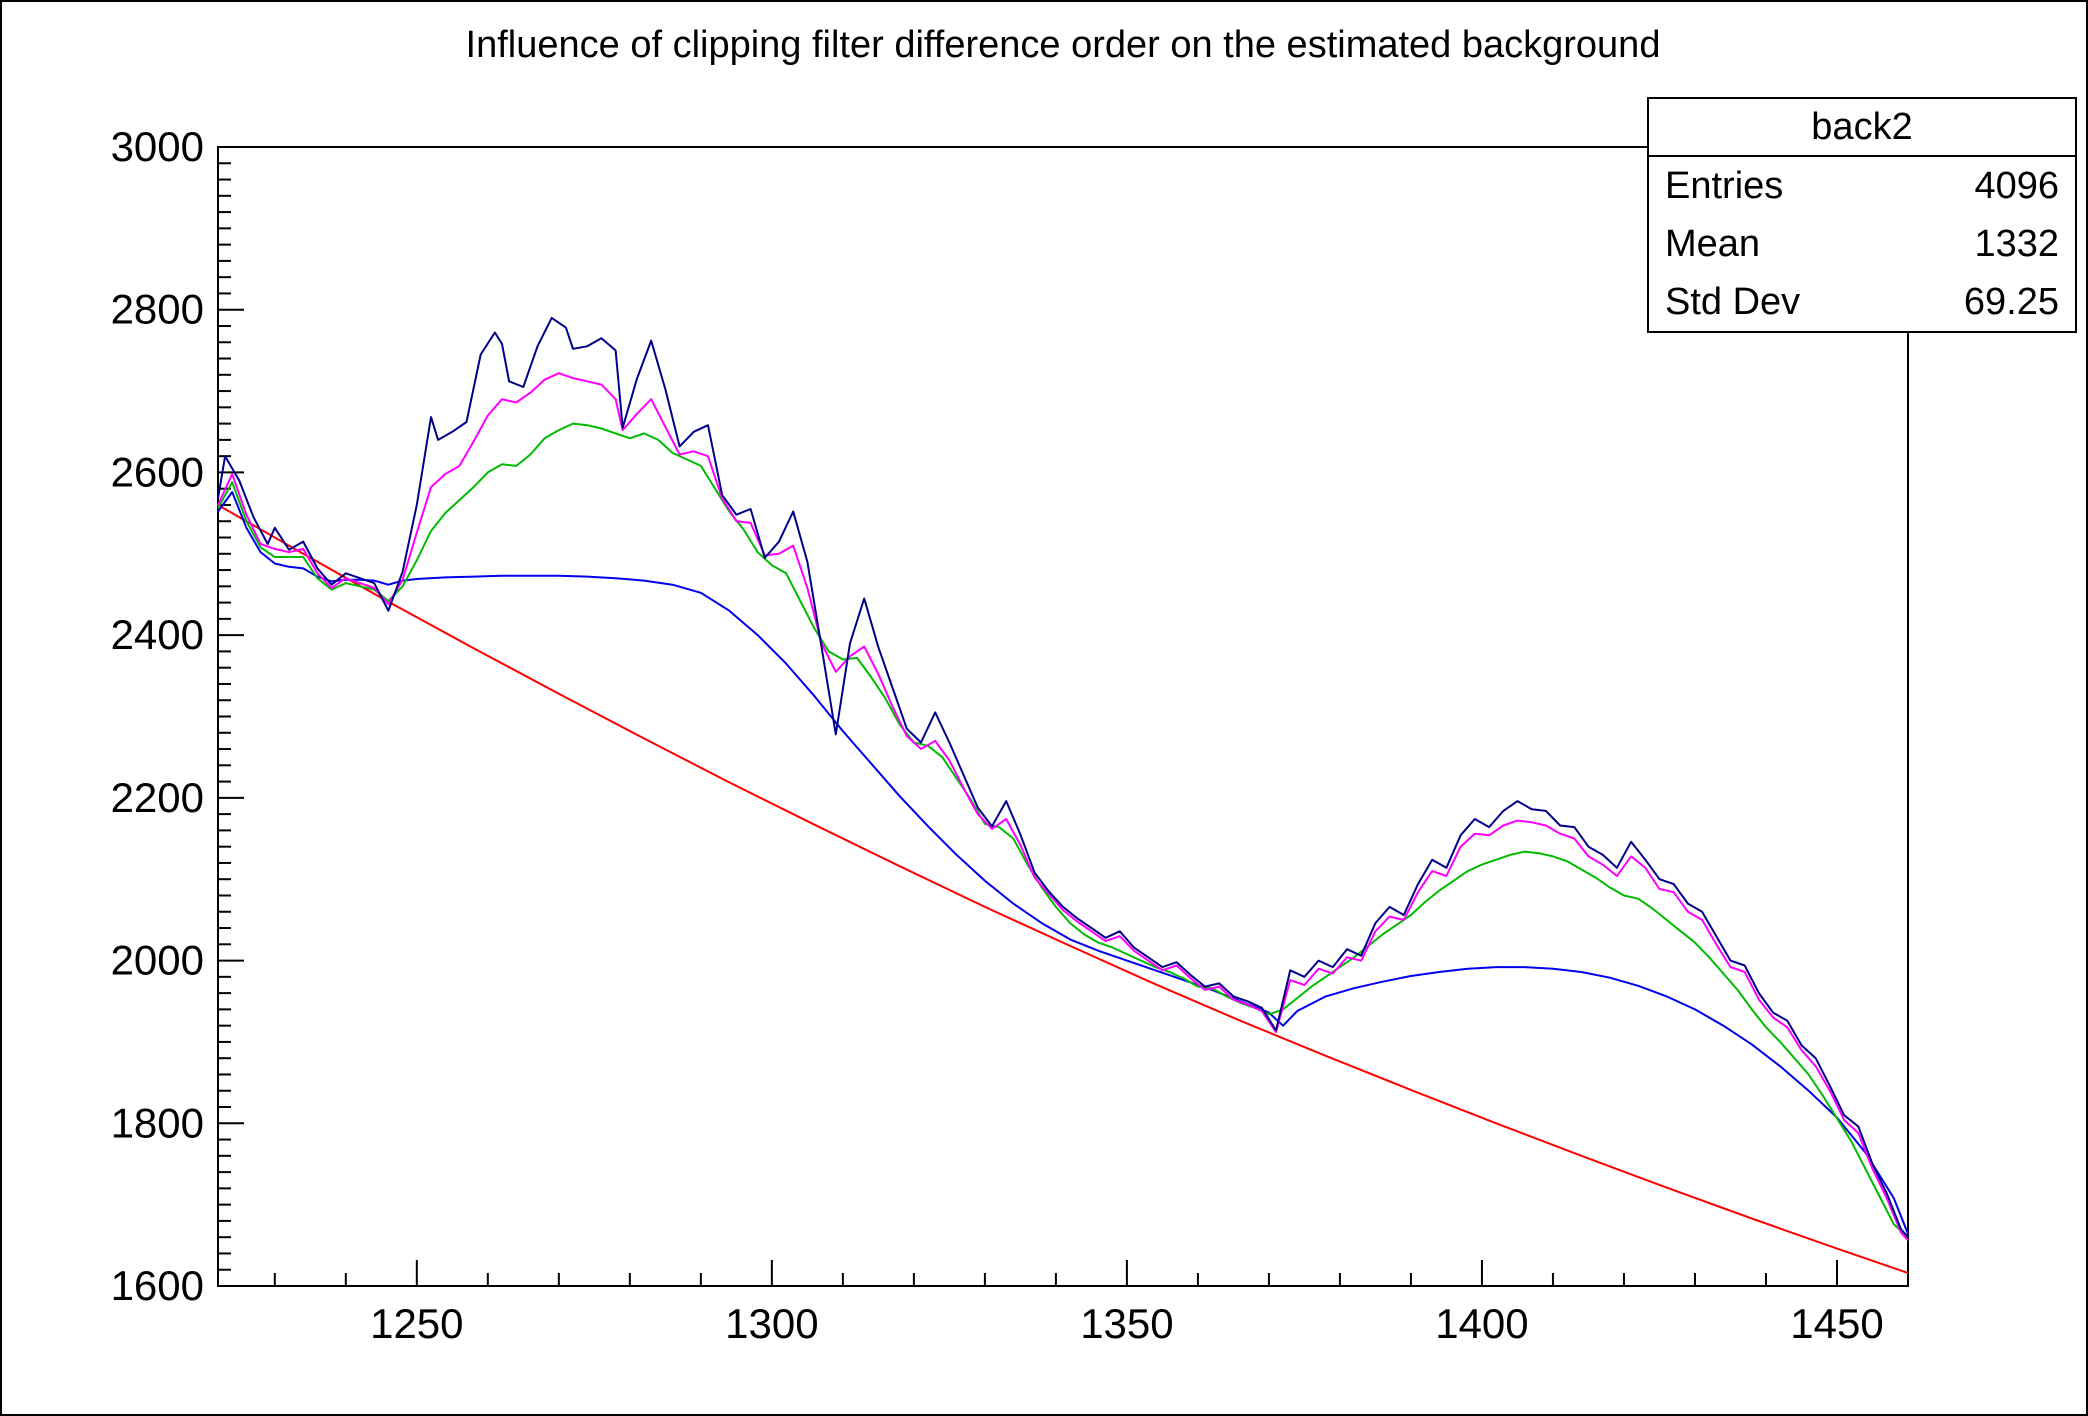  Describe the element at coordinates (1862, 128) in the screenshot. I see `stats-title: back2` at that location.